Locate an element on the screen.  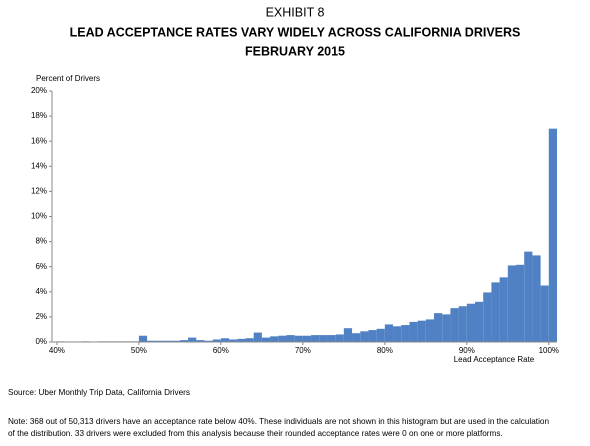
y-tick-label: 10% is located at coordinates (39, 216).